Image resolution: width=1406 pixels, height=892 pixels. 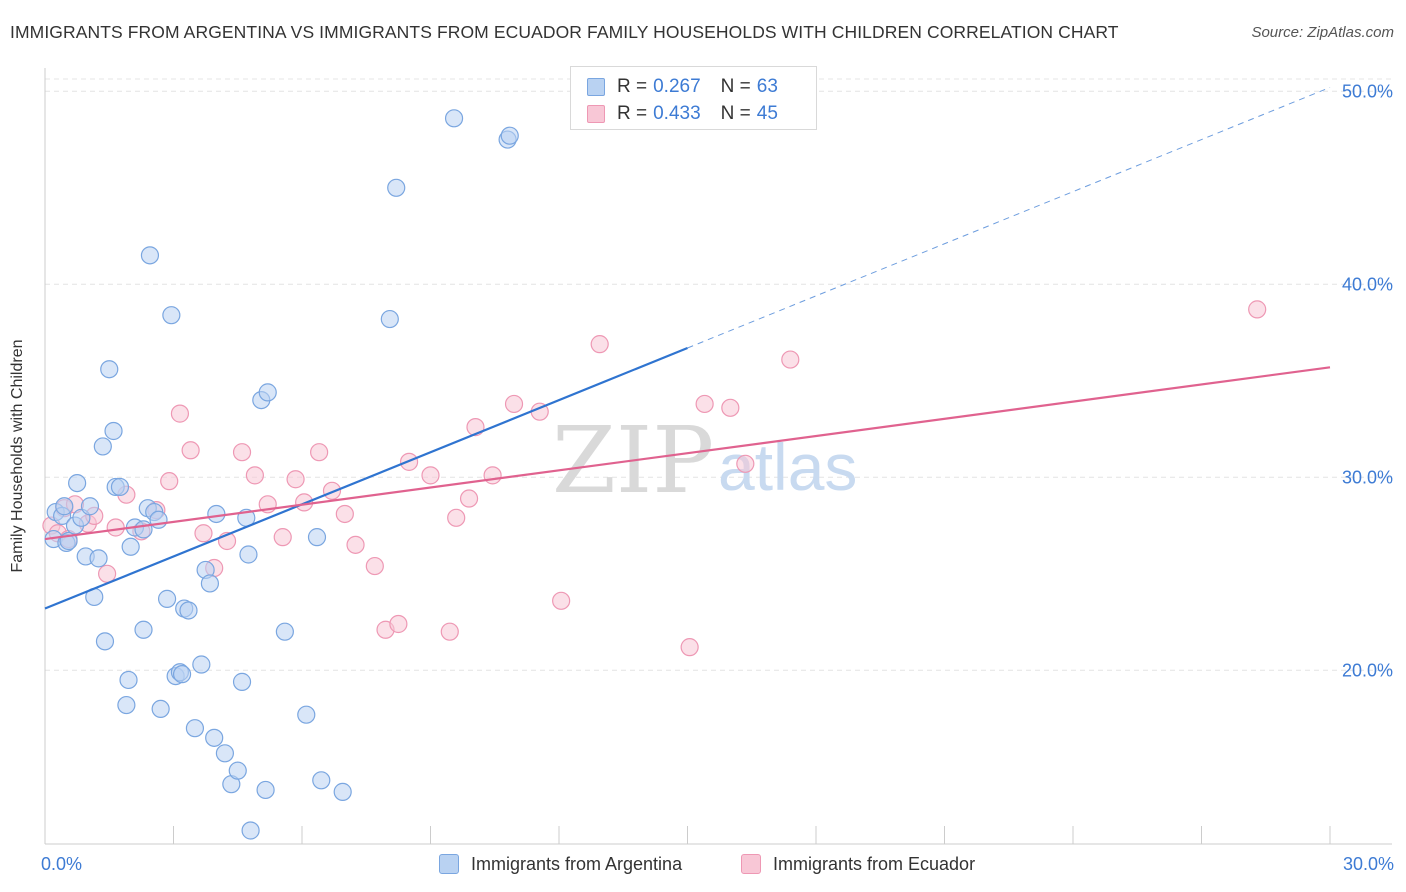 I want to click on legend-row-argentina: R = 0.267 N = 63, so click(x=682, y=87).